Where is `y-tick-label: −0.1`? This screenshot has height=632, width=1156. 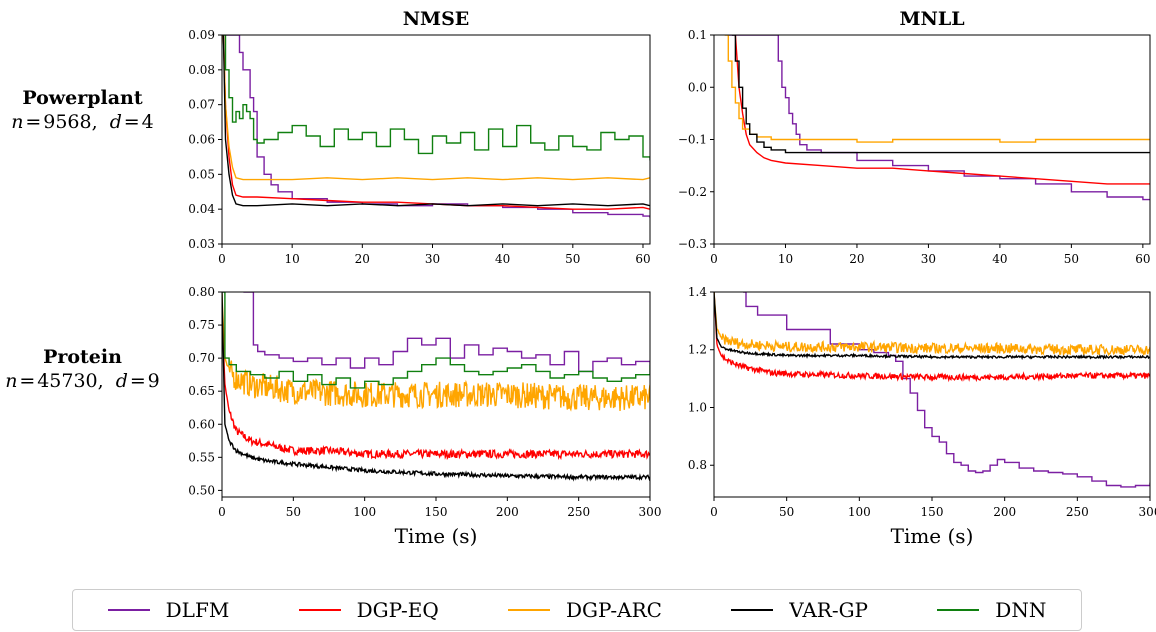
y-tick-label: −0.1 is located at coordinates (692, 140).